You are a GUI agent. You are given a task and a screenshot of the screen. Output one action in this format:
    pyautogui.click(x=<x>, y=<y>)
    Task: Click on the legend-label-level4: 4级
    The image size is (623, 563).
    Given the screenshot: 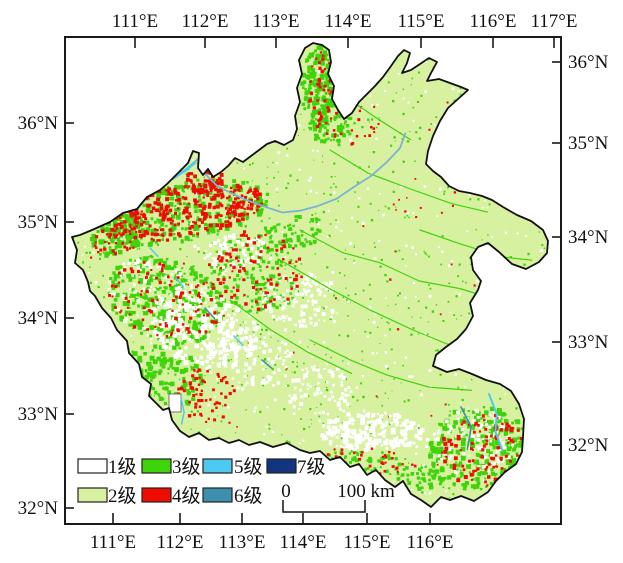 What is the action you would take?
    pyautogui.click(x=186, y=496)
    